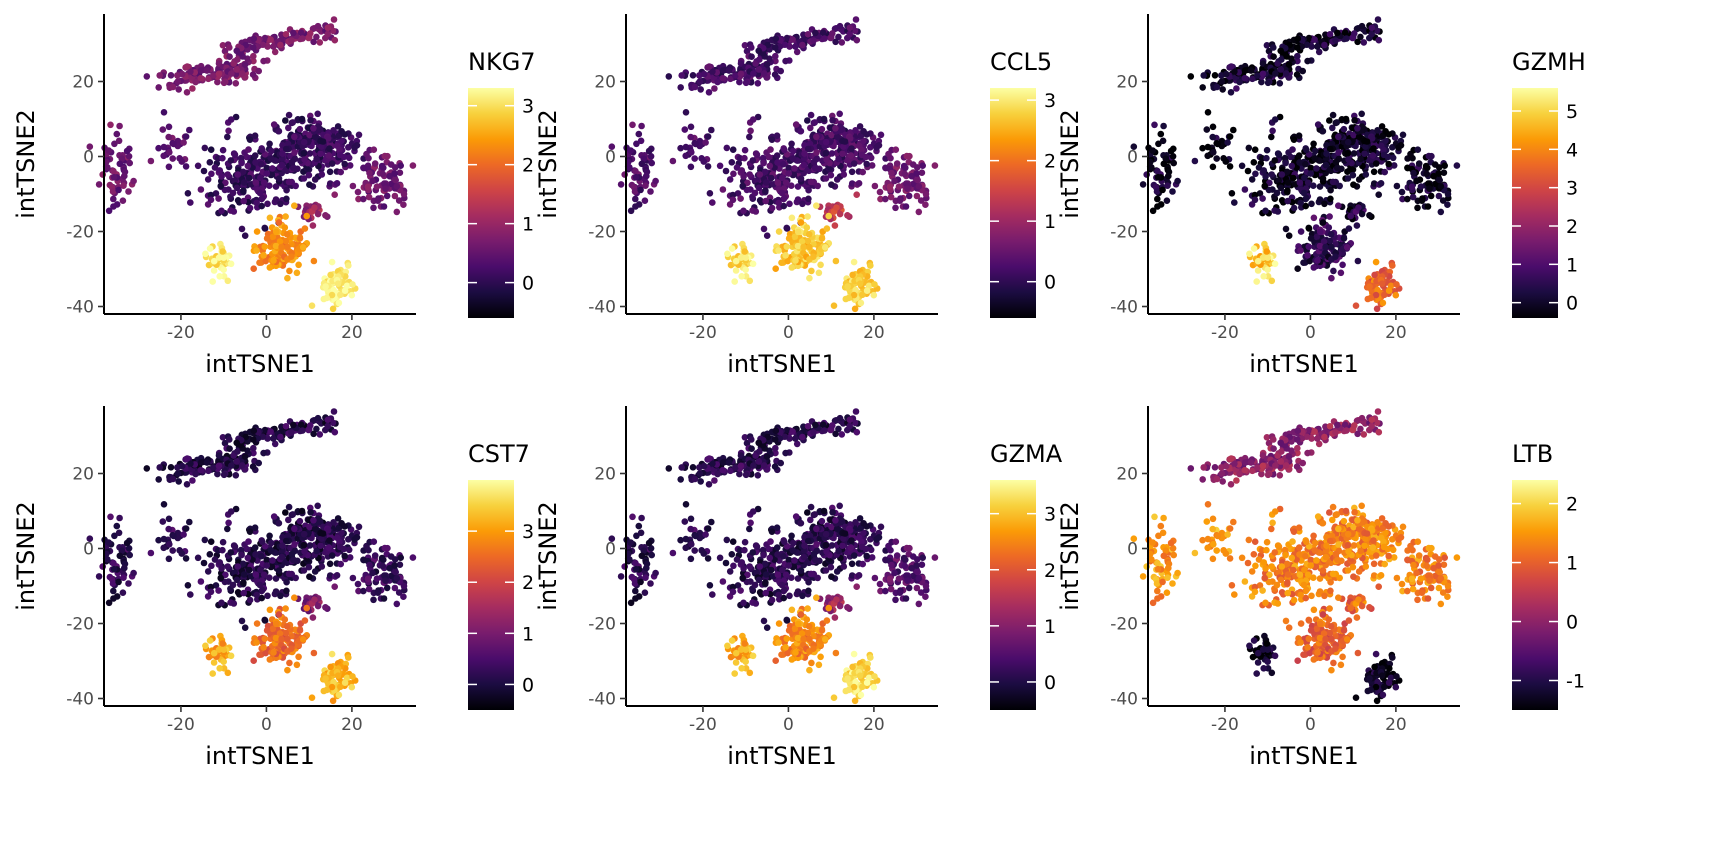  I want to click on y-tick-label: -40, so click(80, 700).